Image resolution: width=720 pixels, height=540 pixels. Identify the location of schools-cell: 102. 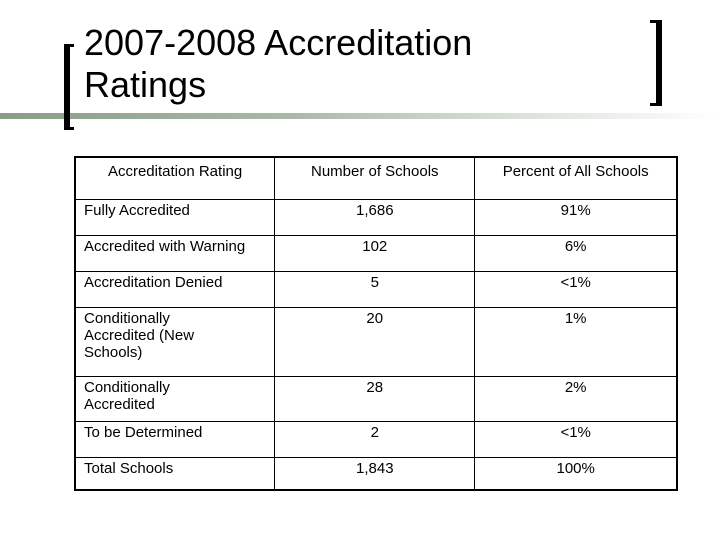
(375, 253).